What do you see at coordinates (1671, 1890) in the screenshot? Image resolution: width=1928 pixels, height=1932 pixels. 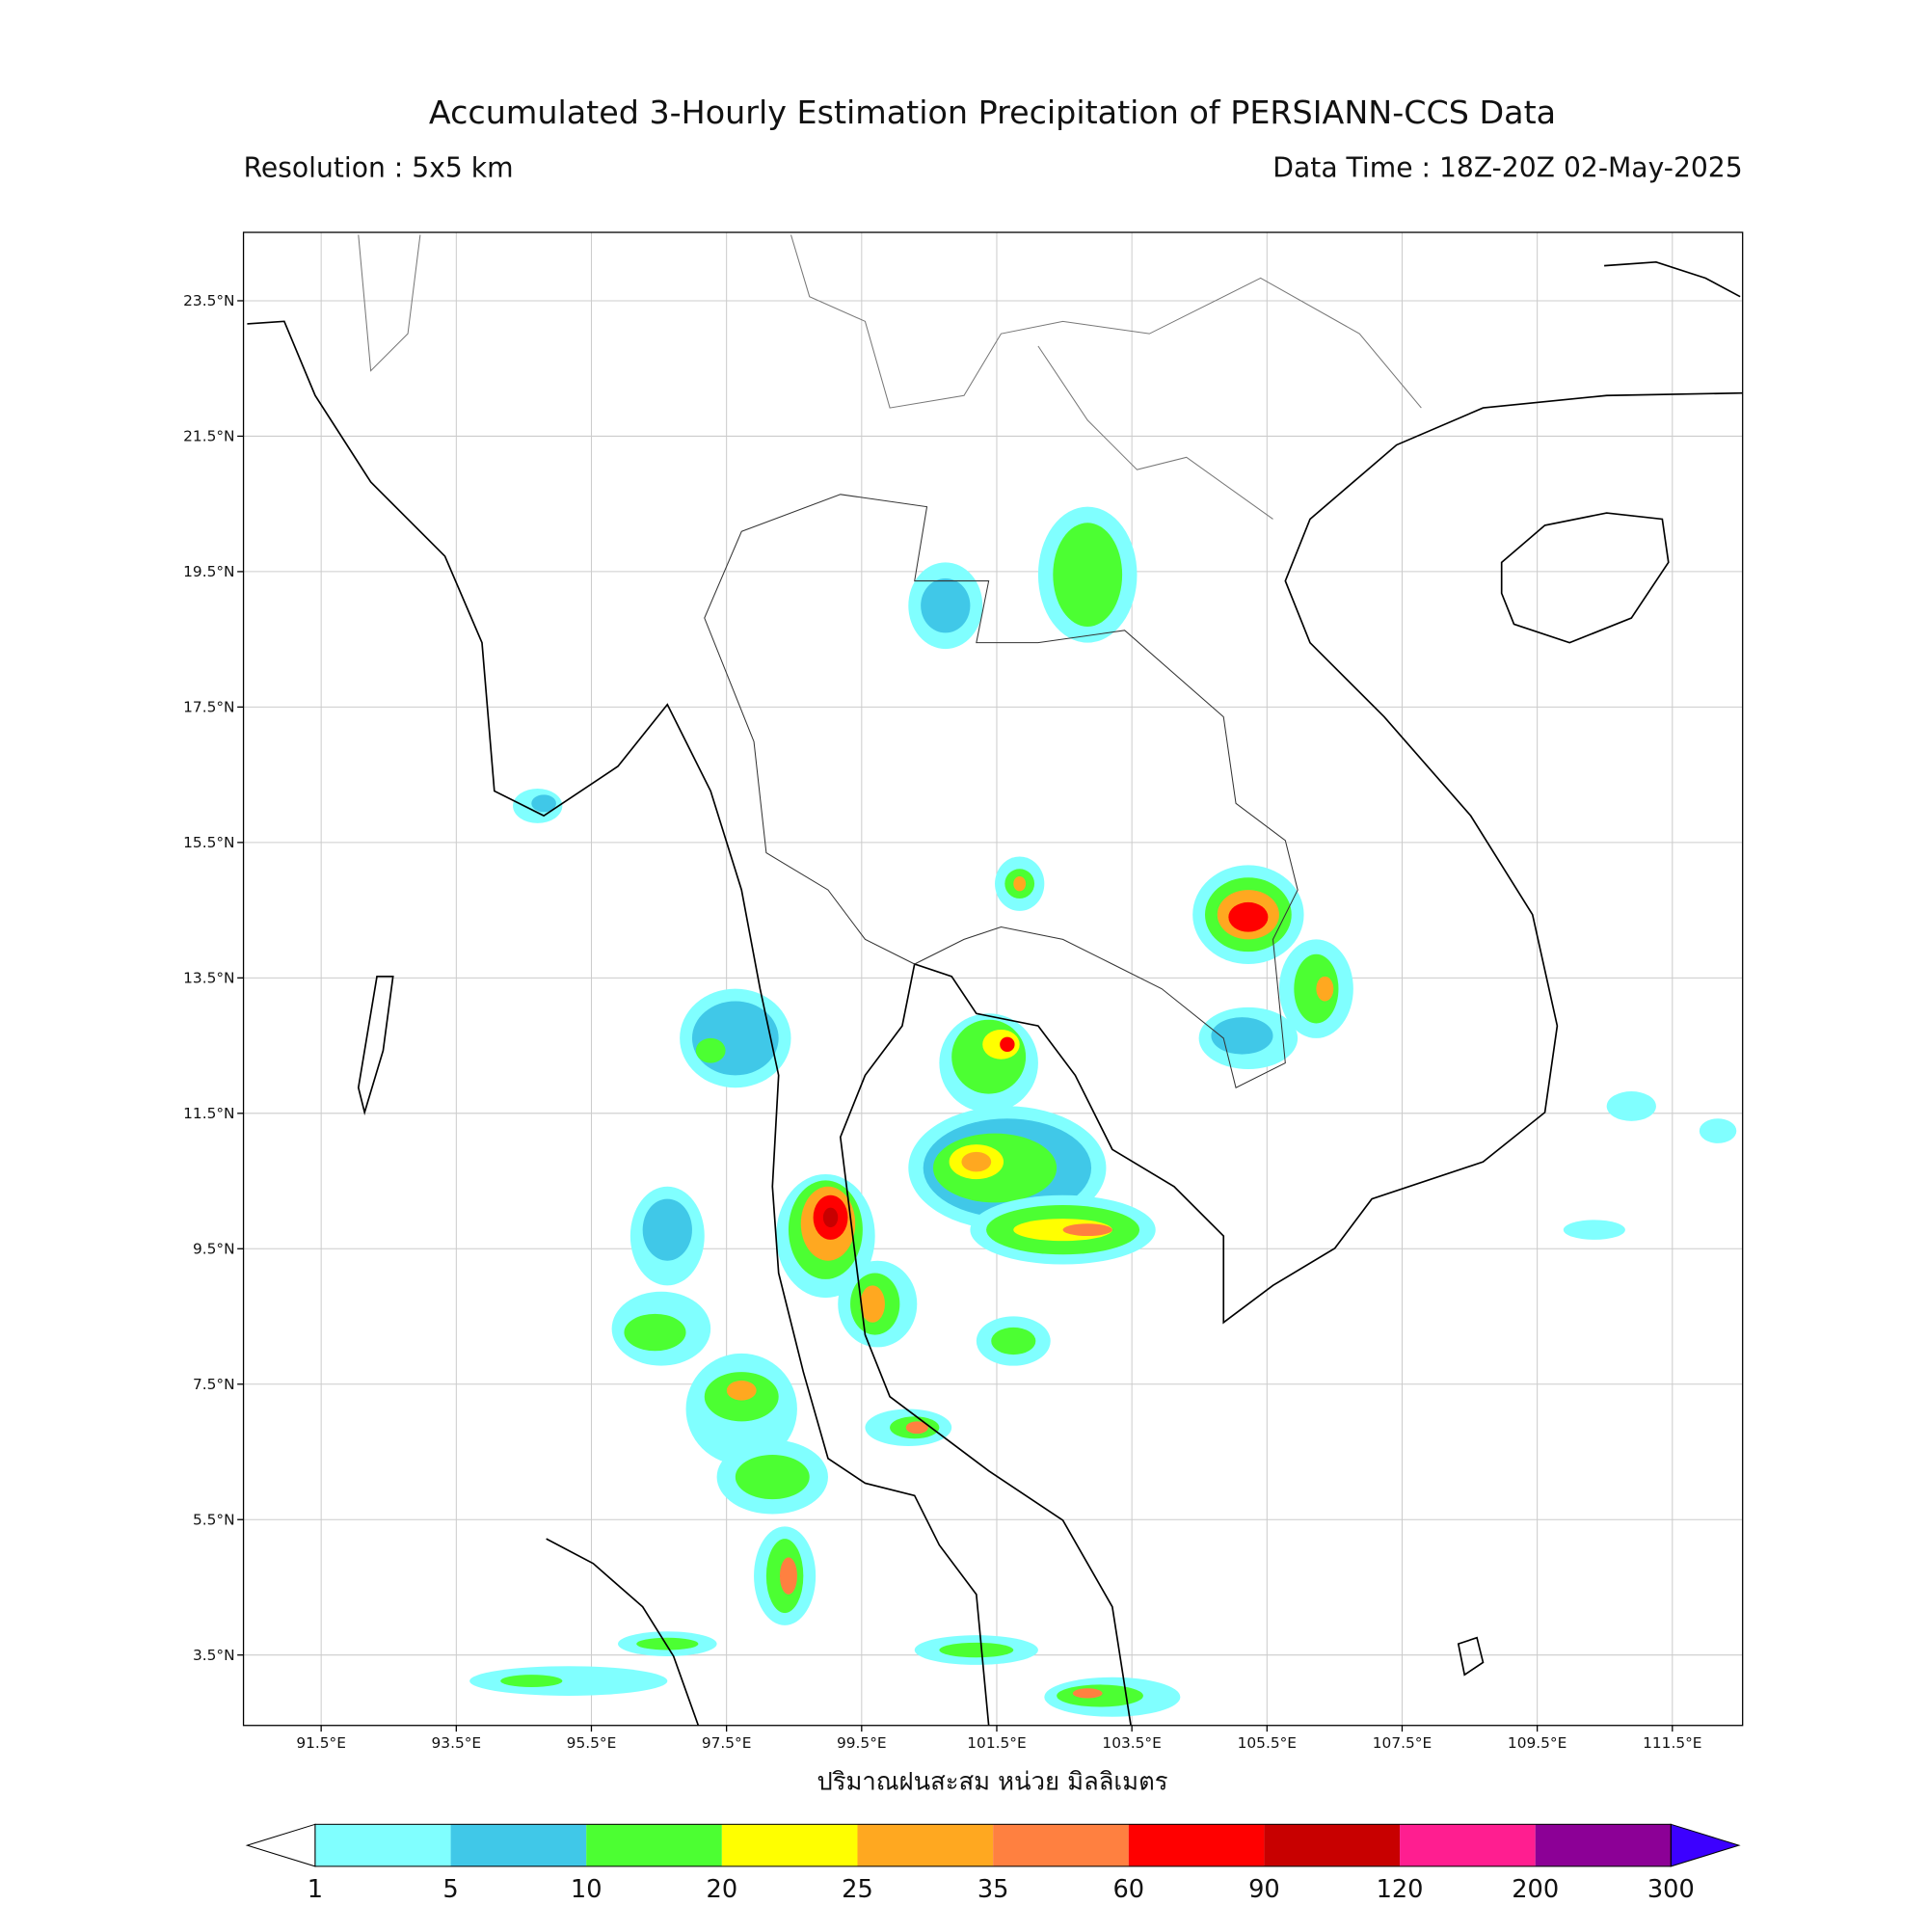 I see `colorbar-label: 300` at bounding box center [1671, 1890].